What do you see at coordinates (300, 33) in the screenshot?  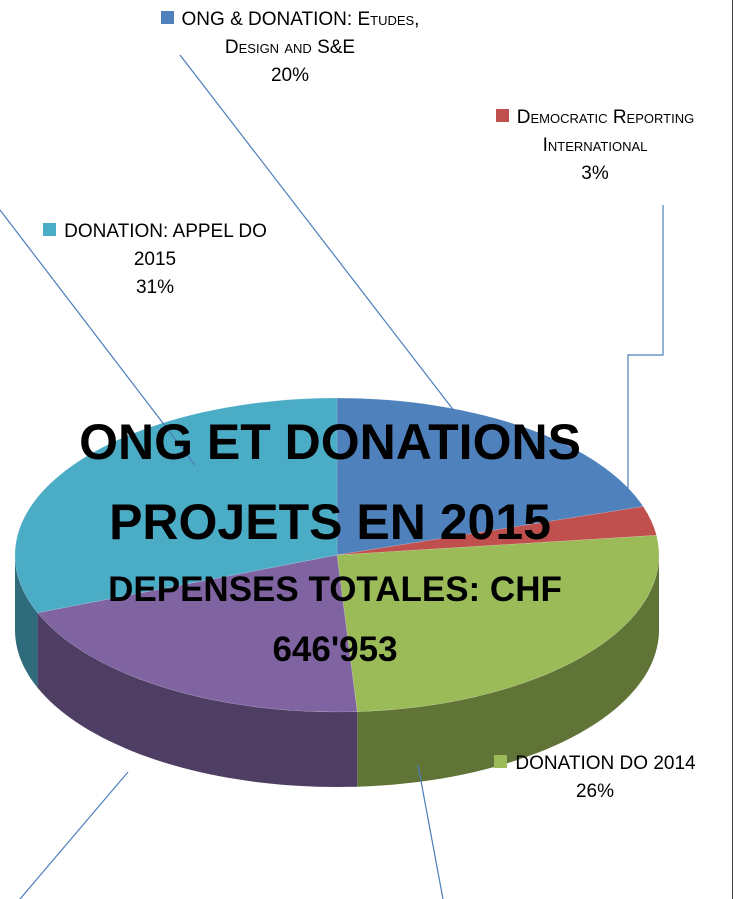 I see `category-label: ONG & DONATION: Etudes, Design and S&E` at bounding box center [300, 33].